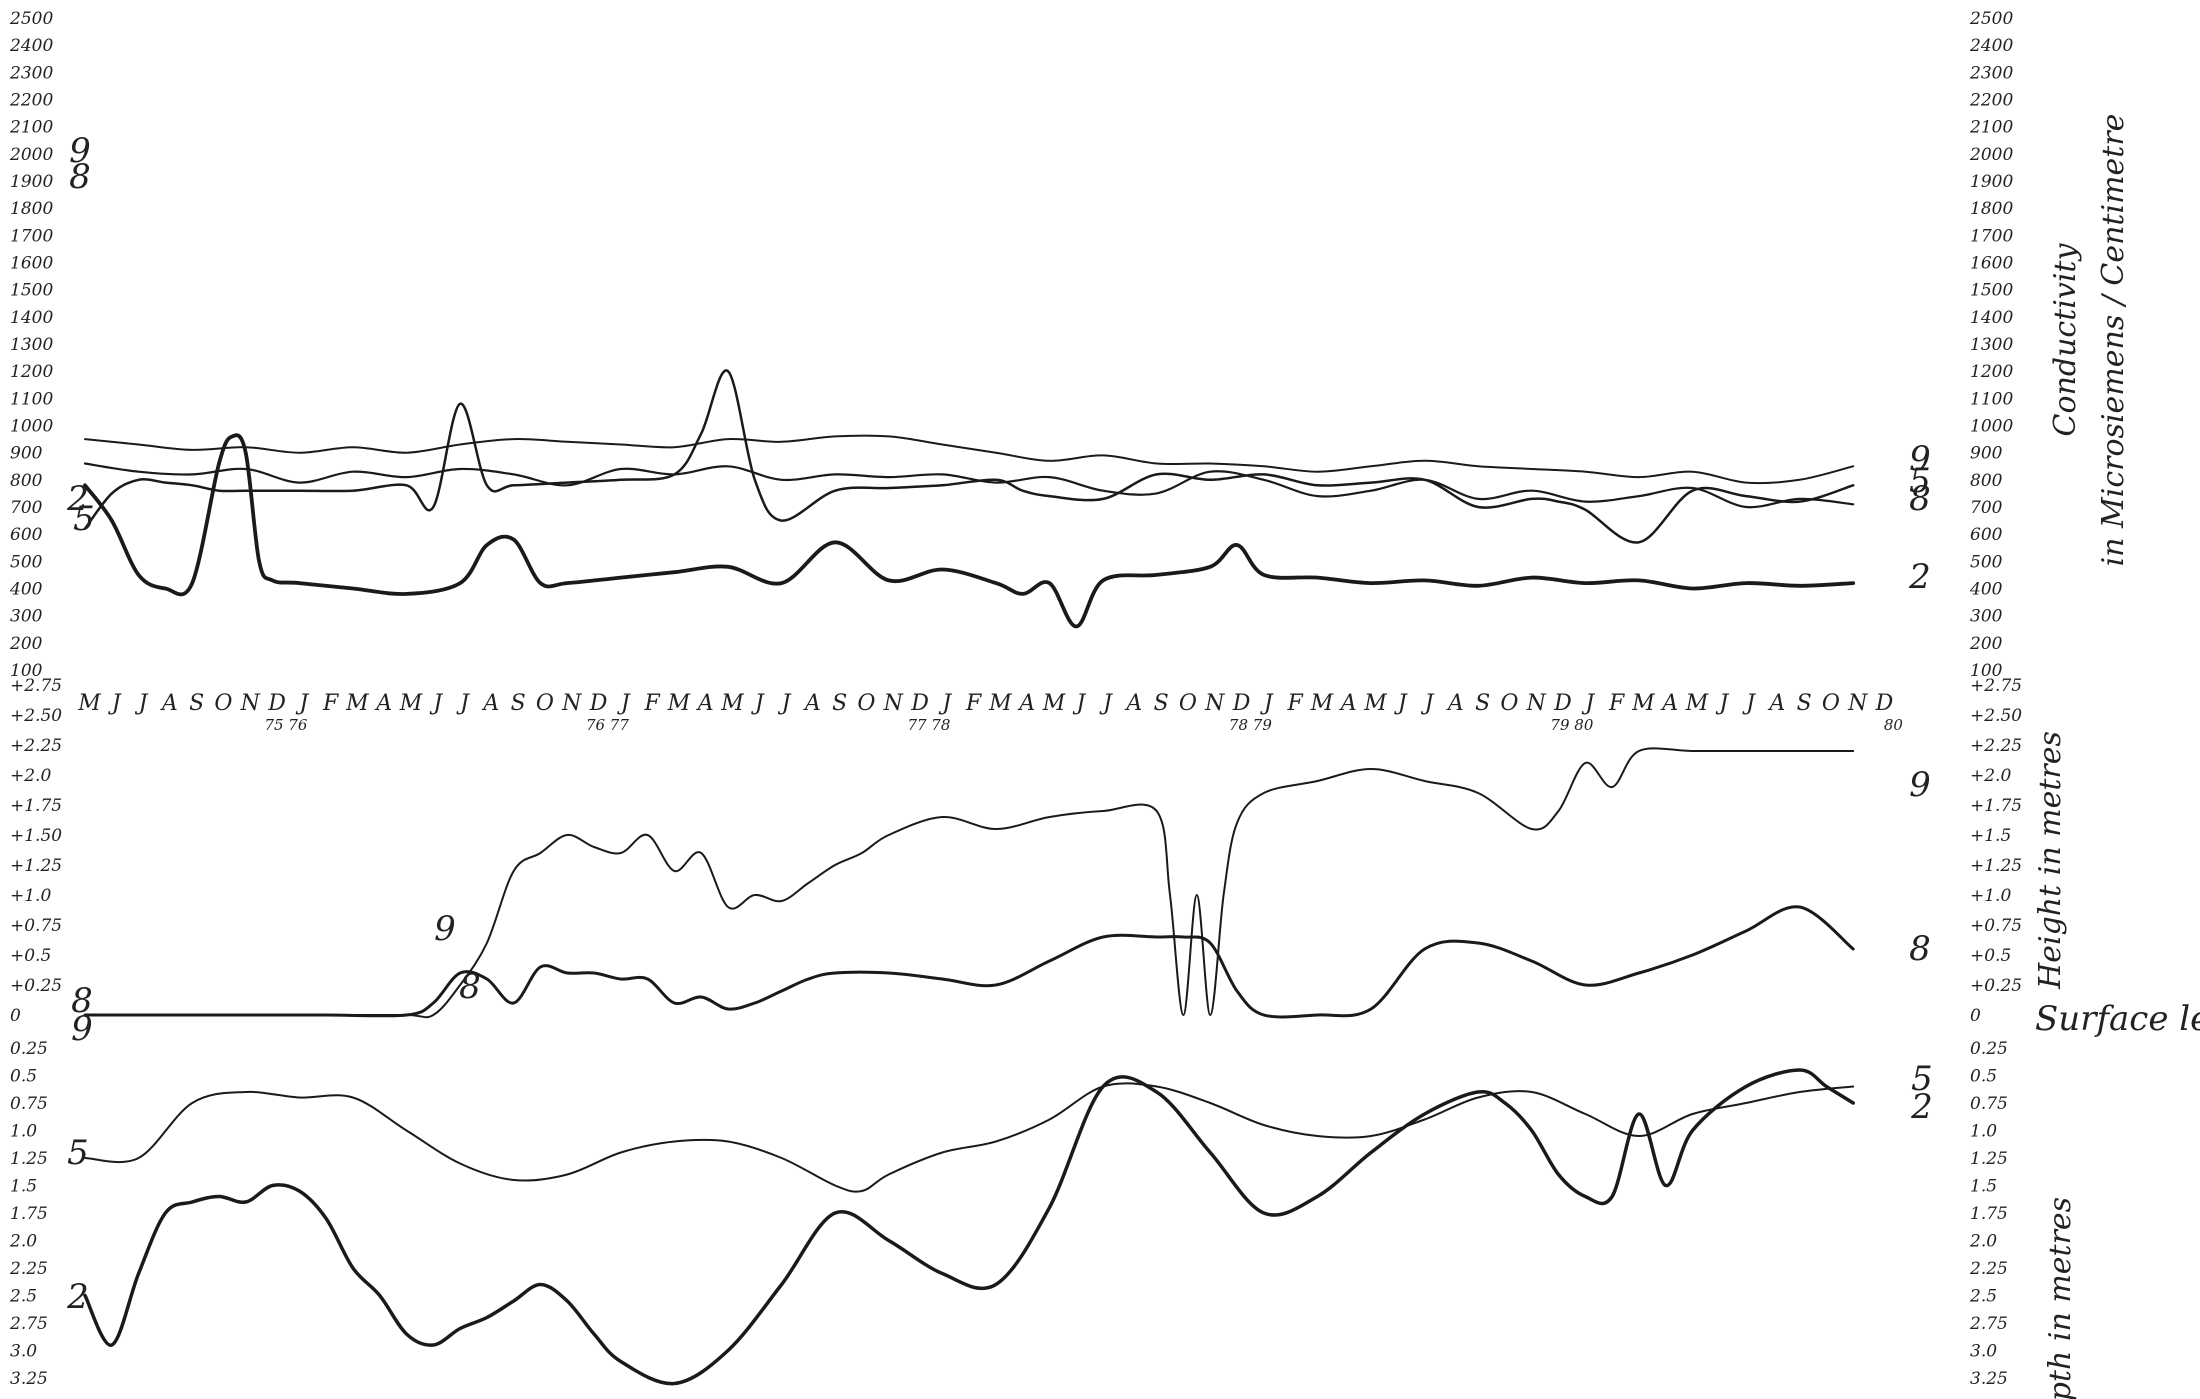 The height and width of the screenshot is (1399, 2200). What do you see at coordinates (1990, 836) in the screenshot?
I see `height-ytick-right-5: +1.5` at bounding box center [1990, 836].